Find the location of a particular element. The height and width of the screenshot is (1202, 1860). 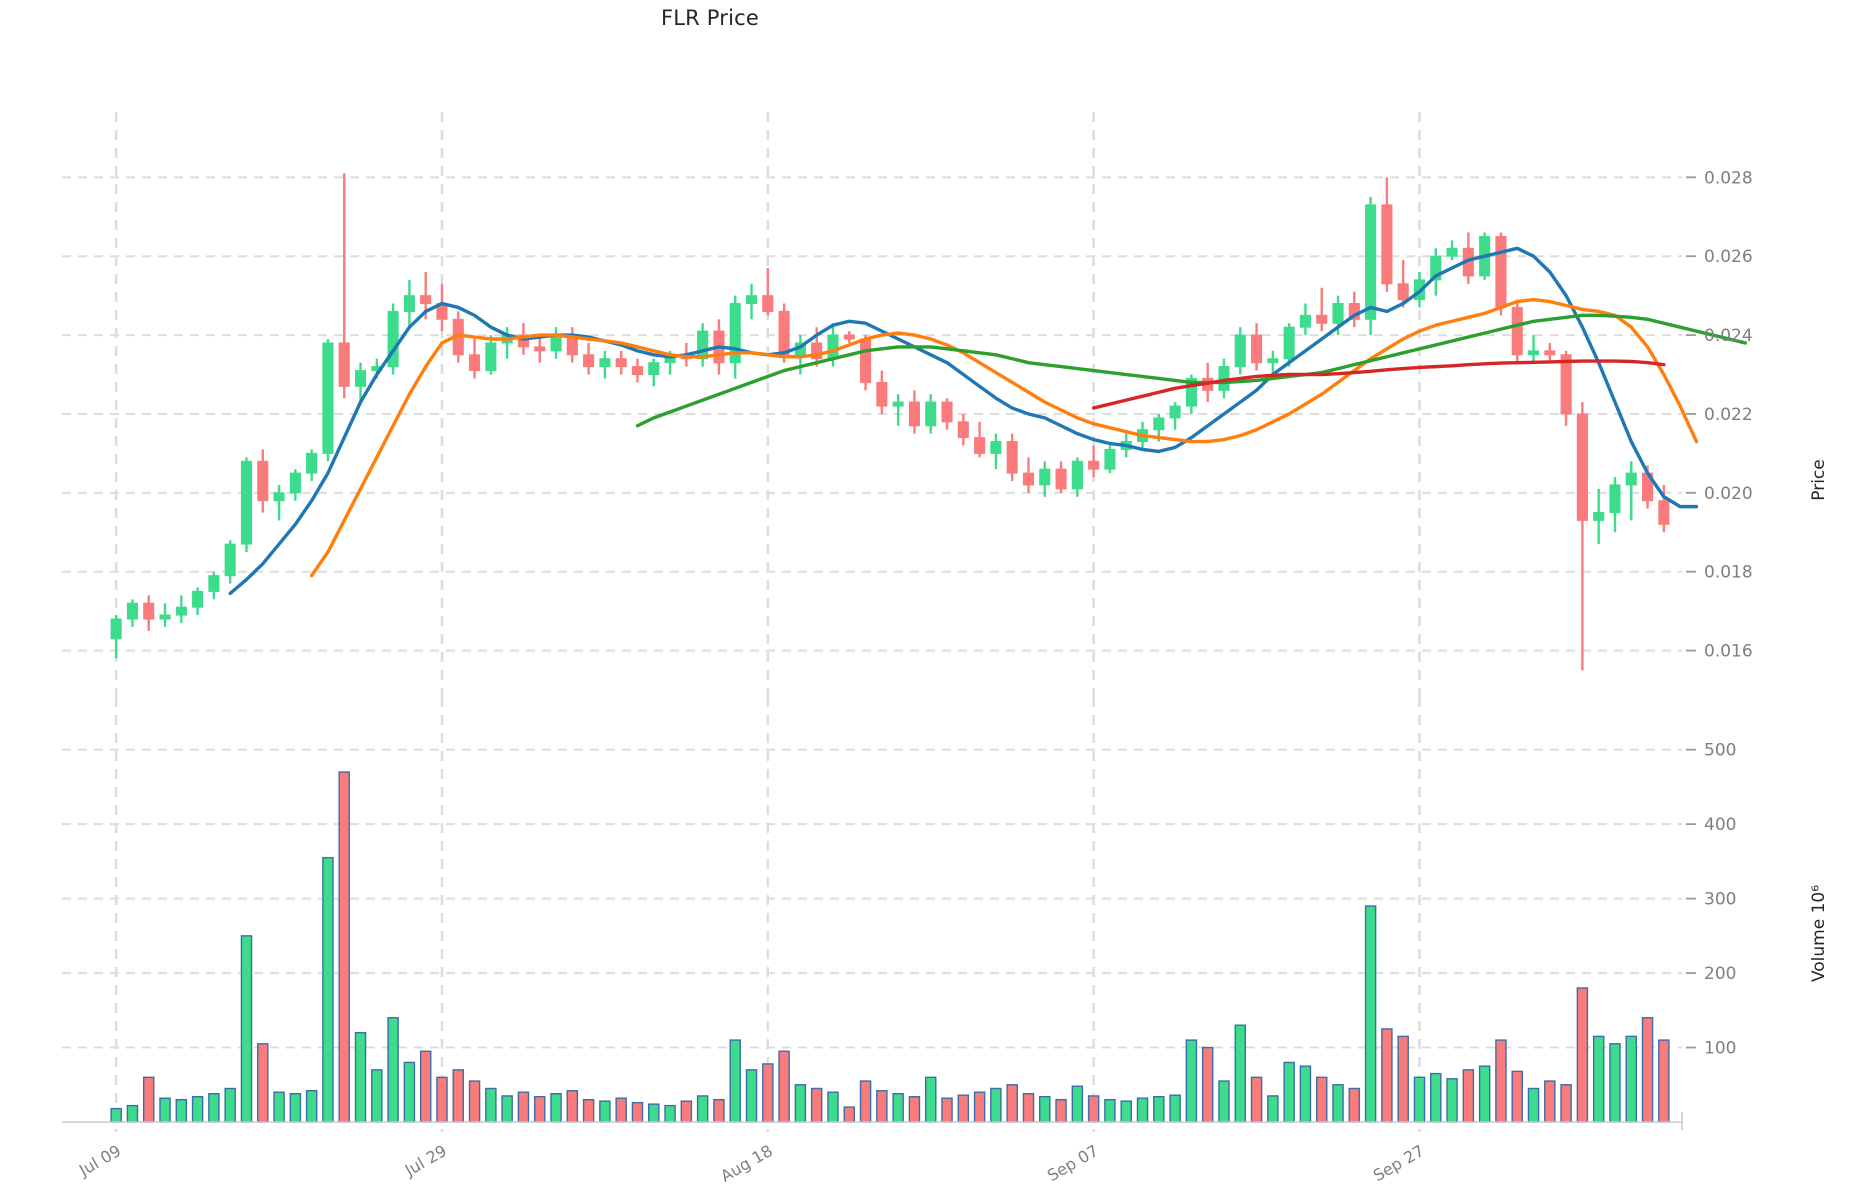

price-tick-label-1: 0.026 is located at coordinates (1728, 257).